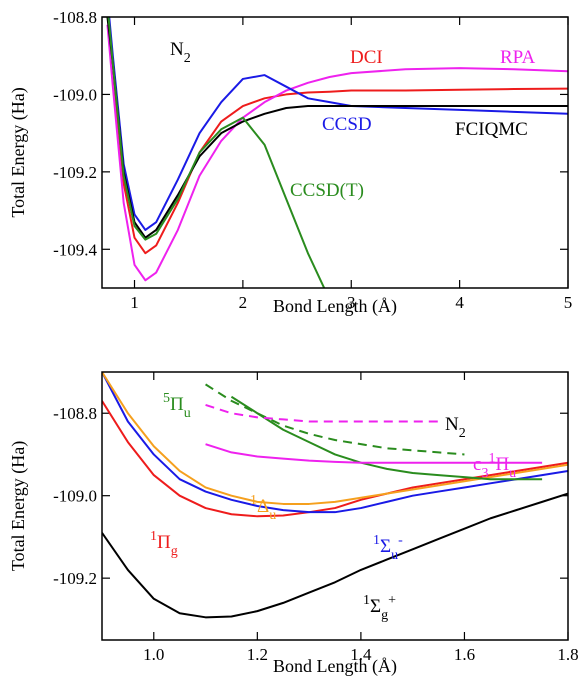 Image resolution: width=585 pixels, height=692 pixels. I want to click on x-tick-label: 1.4, so click(361, 654).